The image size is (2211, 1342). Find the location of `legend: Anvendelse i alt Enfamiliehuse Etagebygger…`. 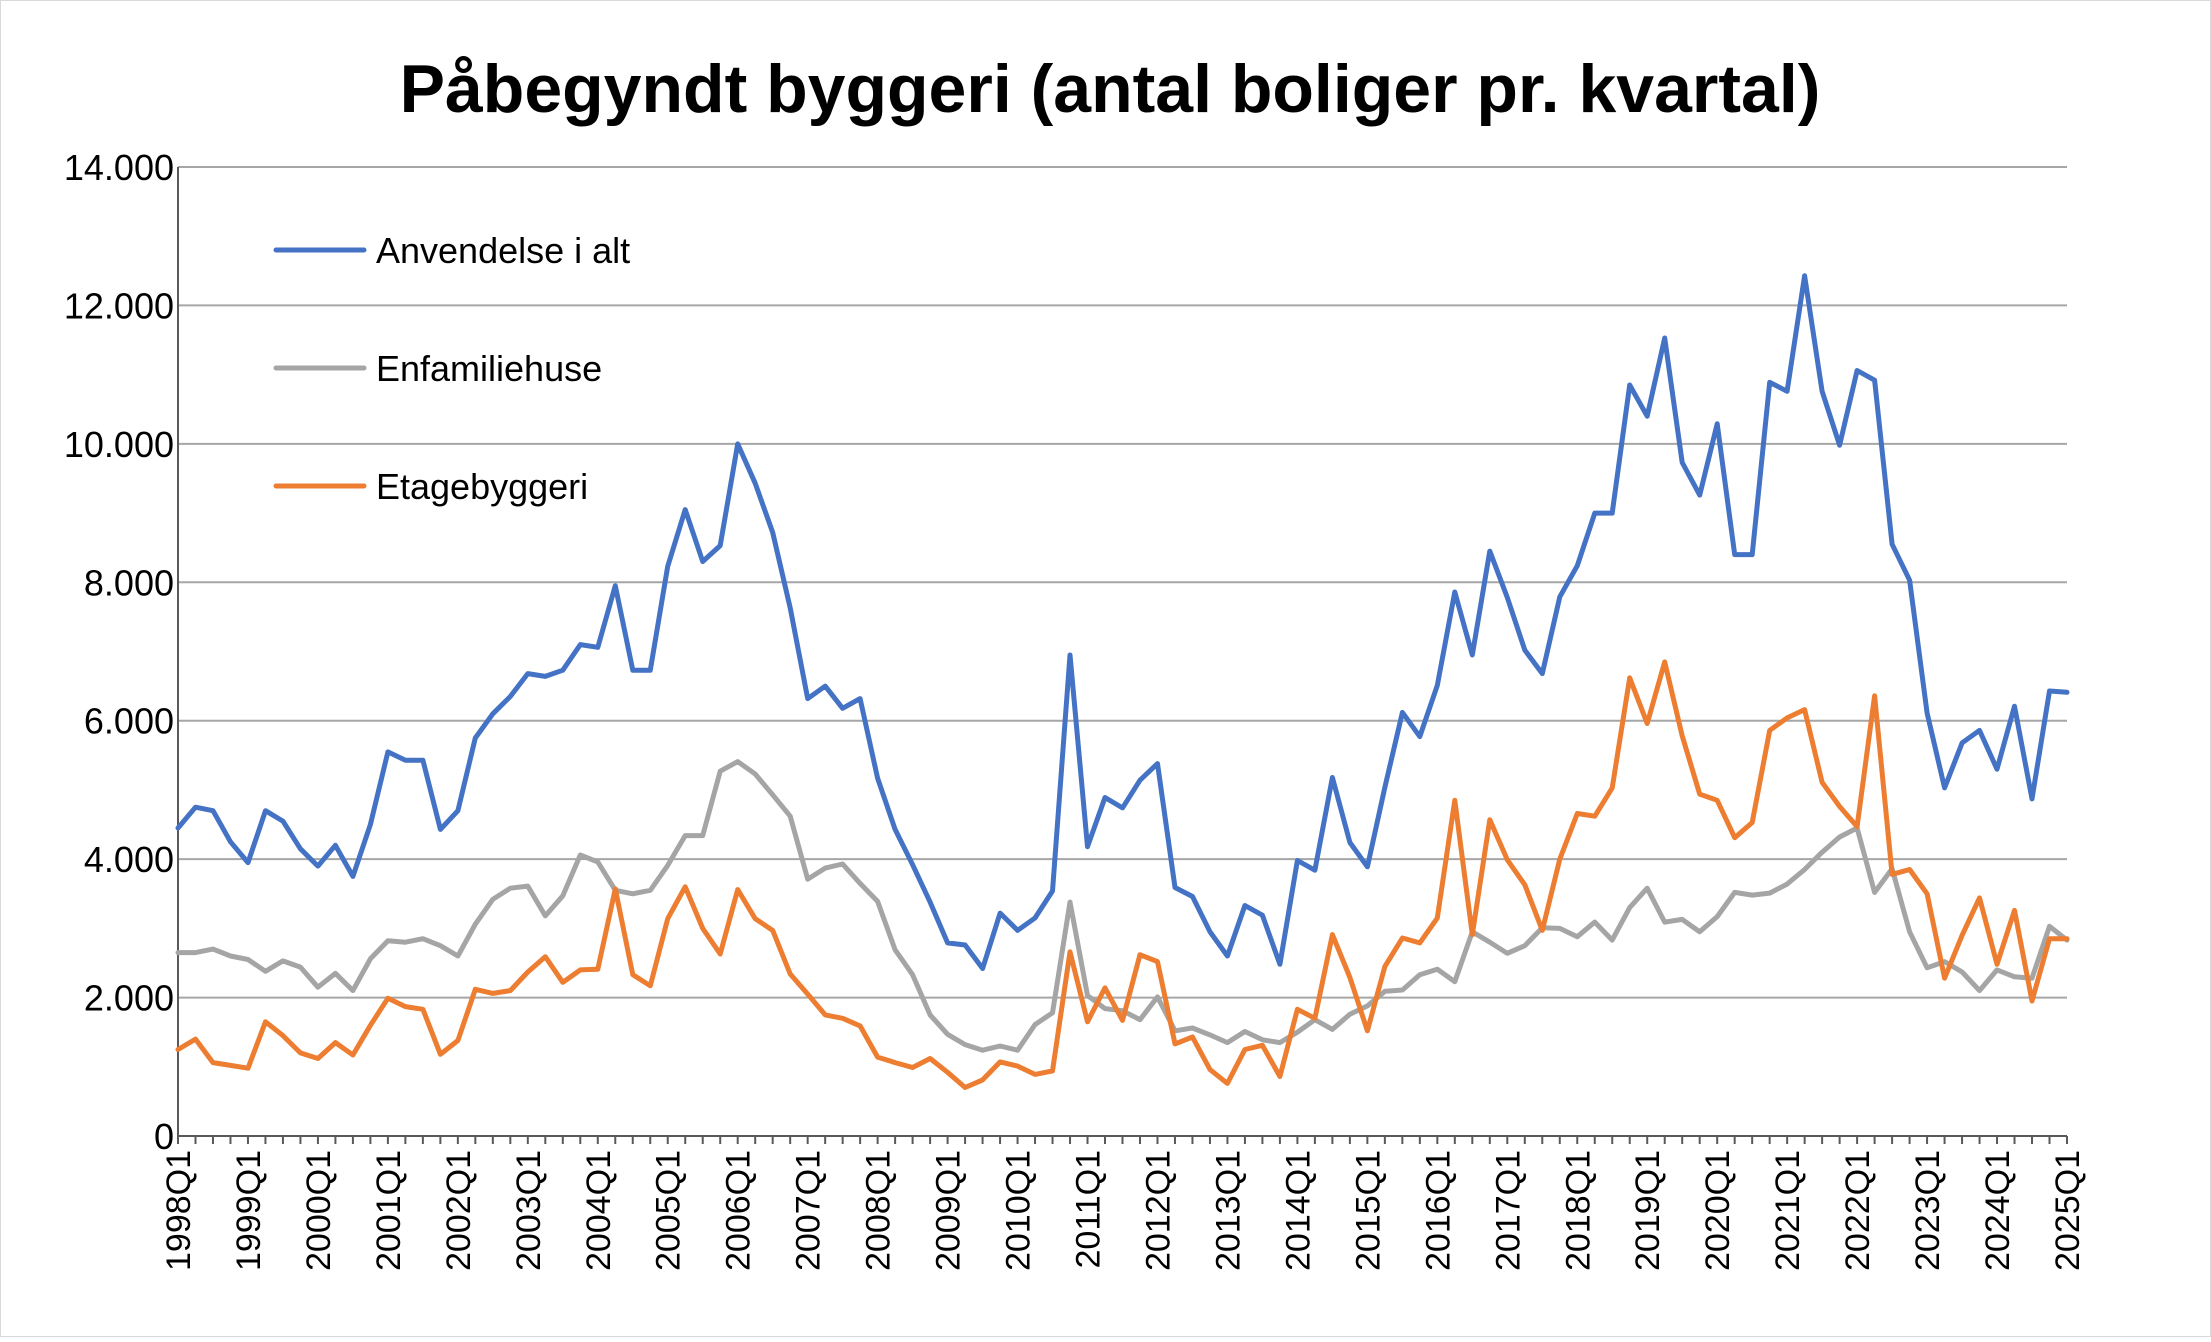

legend: Anvendelse i alt Enfamiliehuse Etagebygger… is located at coordinates (451, 368).